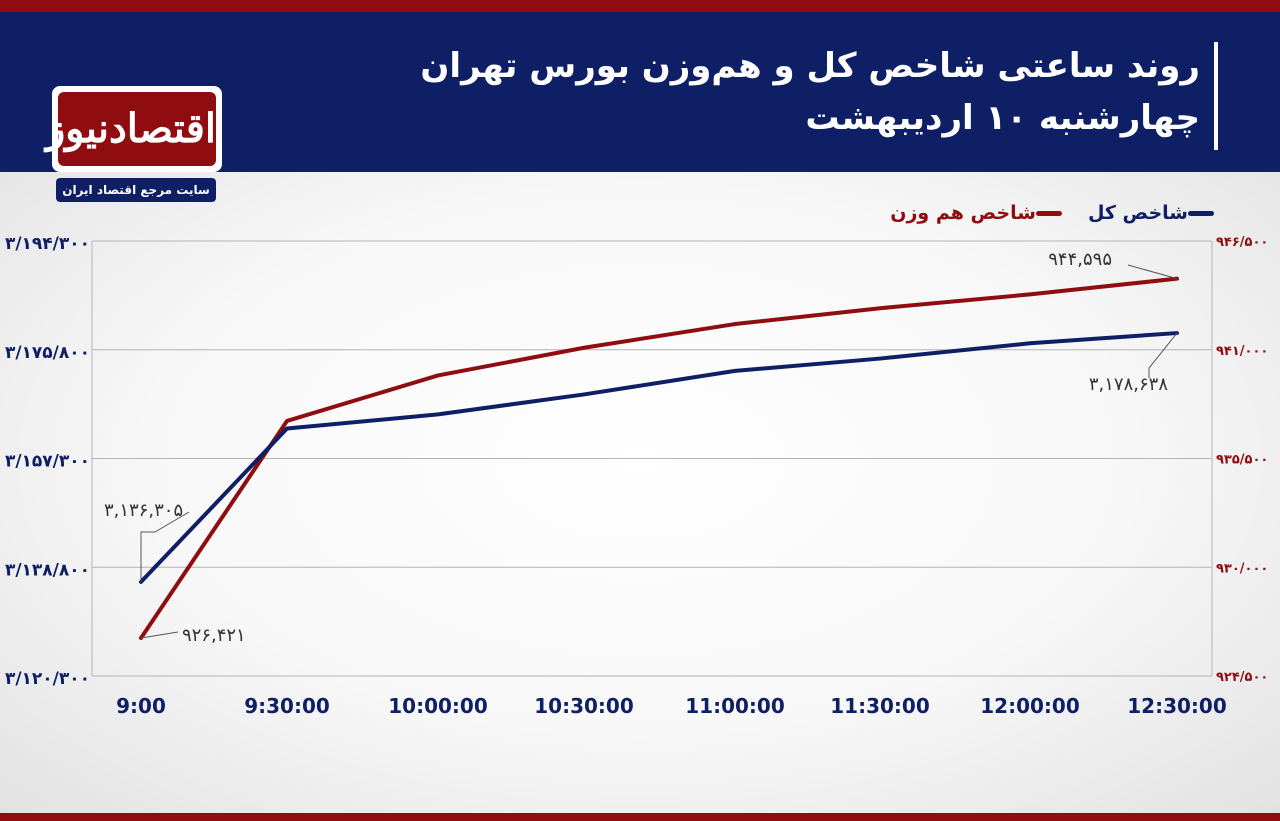  What do you see at coordinates (880, 706) in the screenshot?
I see `x-tick-label: 11:30:00` at bounding box center [880, 706].